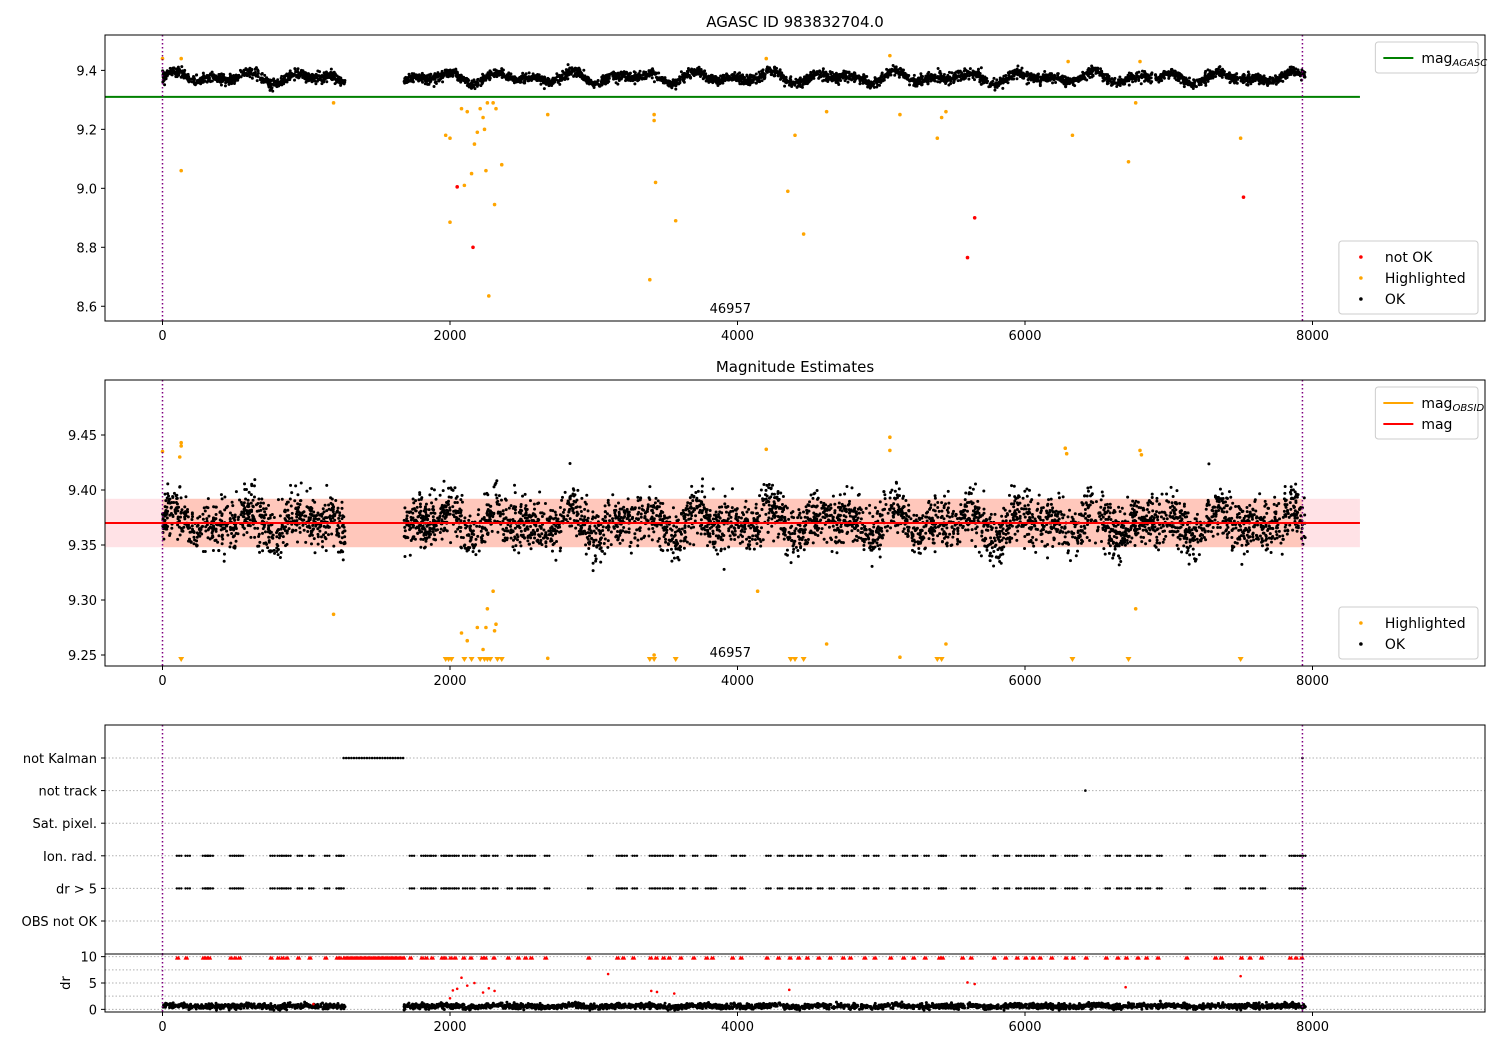  What do you see at coordinates (86, 130) in the screenshot?
I see `y-tick-label: 9.2` at bounding box center [86, 130].